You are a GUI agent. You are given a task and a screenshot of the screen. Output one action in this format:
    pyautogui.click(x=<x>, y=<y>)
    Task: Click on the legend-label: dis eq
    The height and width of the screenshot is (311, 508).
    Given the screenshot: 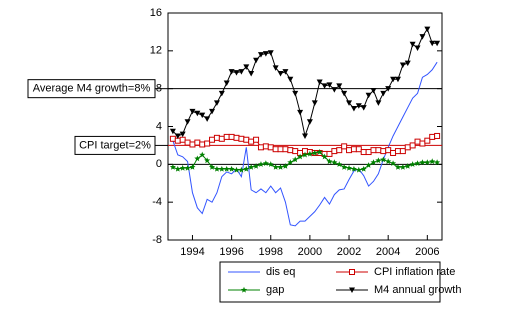 What is the action you would take?
    pyautogui.click(x=280, y=272)
    